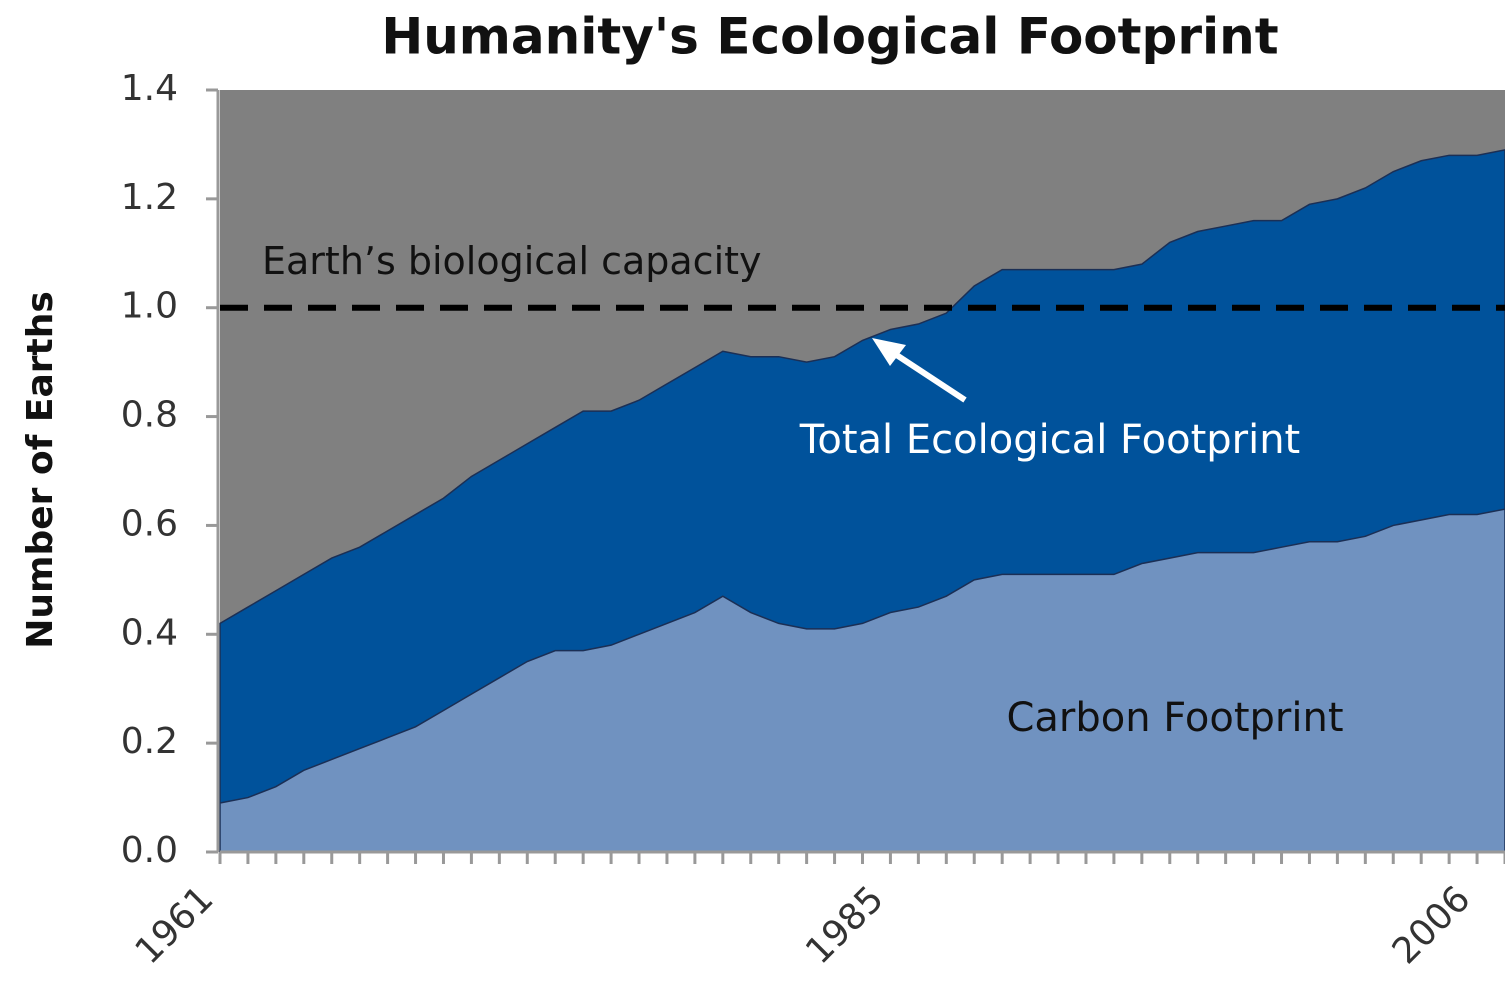 The height and width of the screenshot is (991, 1505). What do you see at coordinates (149, 741) in the screenshot?
I see `y-tick-label: 0.2` at bounding box center [149, 741].